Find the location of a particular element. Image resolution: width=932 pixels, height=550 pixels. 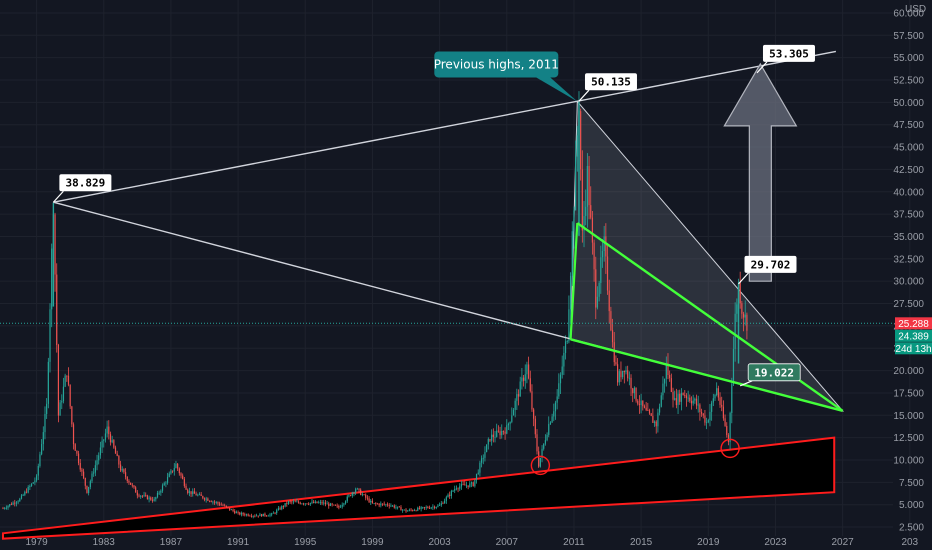

badge-box is located at coordinates (913, 348).